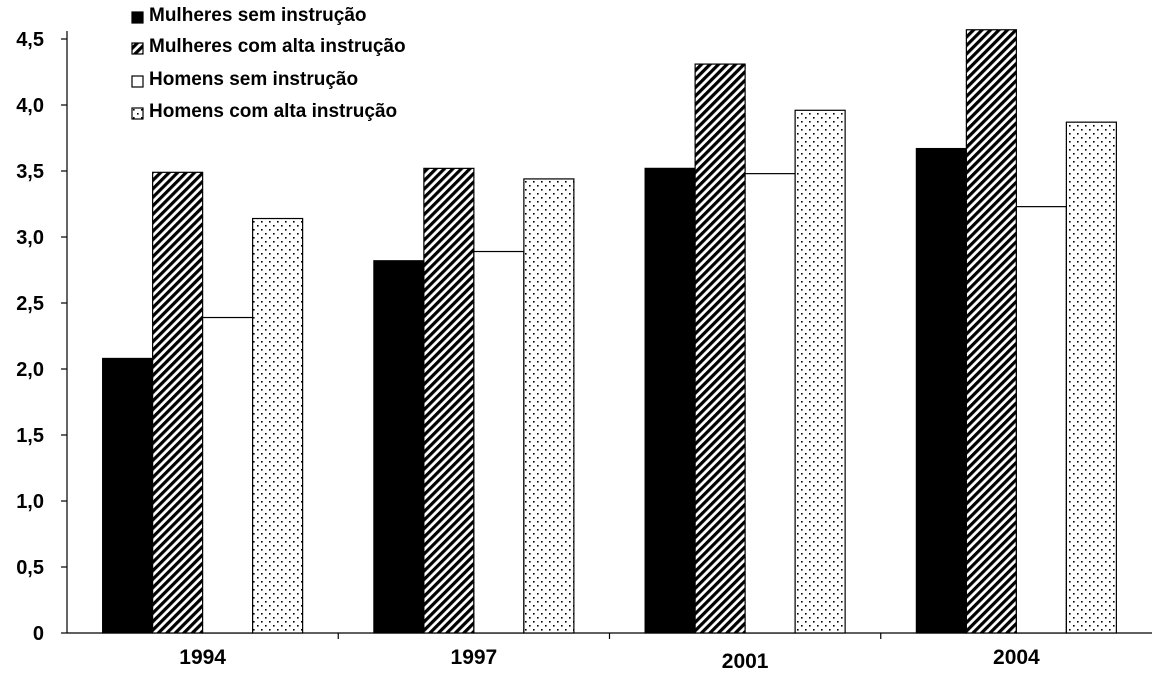  Describe the element at coordinates (30, 106) in the screenshot. I see `y-tick-label: 4,0` at that location.